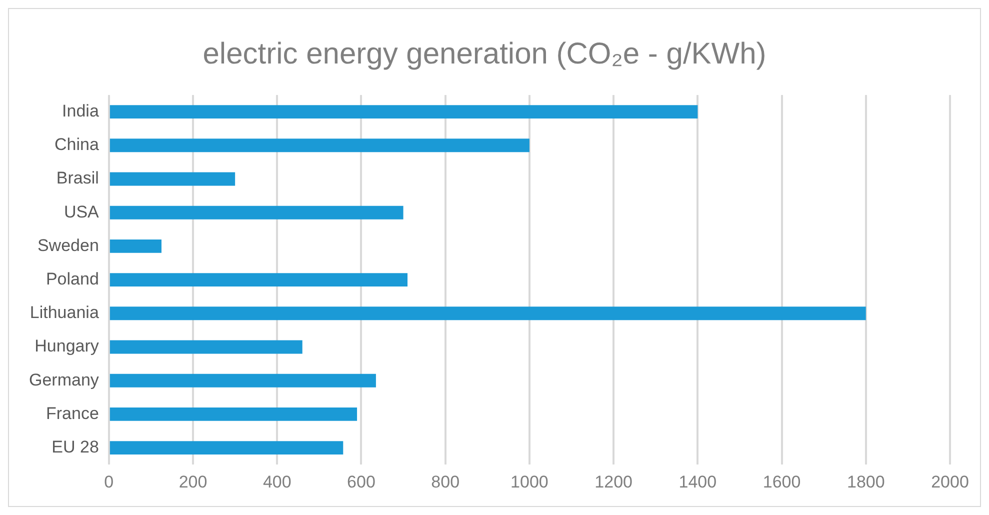  What do you see at coordinates (277, 482) in the screenshot?
I see `x-tick-label: 400` at bounding box center [277, 482].